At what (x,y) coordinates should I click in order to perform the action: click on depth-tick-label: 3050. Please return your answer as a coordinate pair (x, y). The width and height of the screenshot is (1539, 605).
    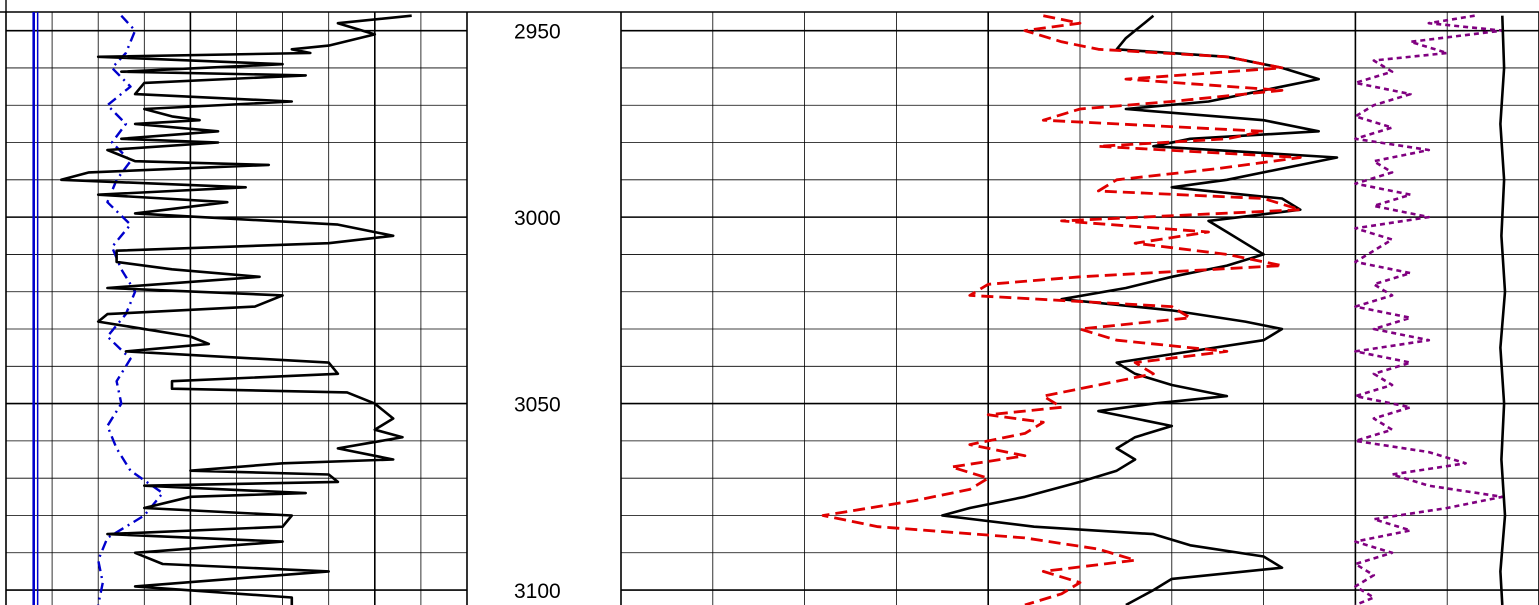
    Looking at the image, I should click on (537, 405).